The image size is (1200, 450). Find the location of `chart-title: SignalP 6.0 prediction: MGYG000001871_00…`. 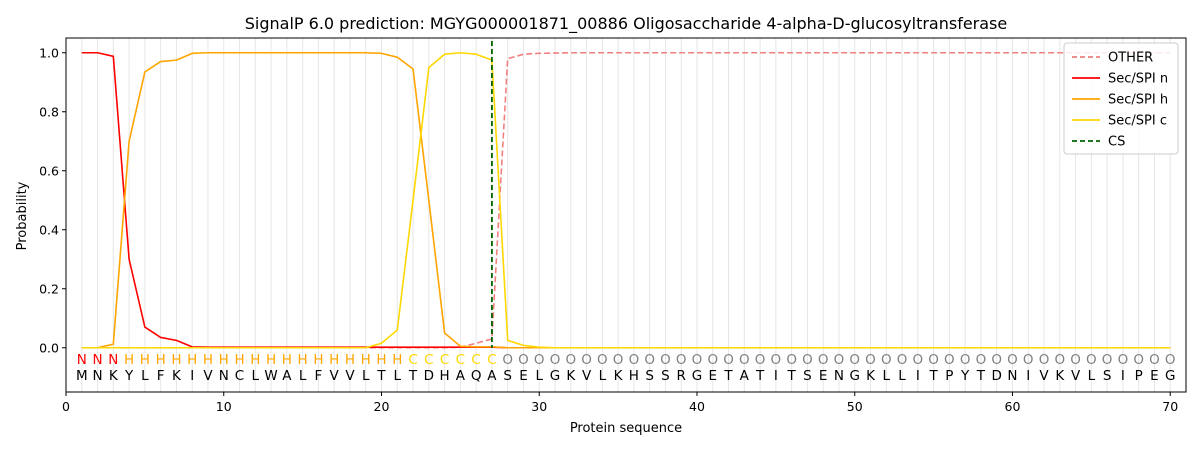

chart-title: SignalP 6.0 prediction: MGYG000001871_00… is located at coordinates (626, 24).